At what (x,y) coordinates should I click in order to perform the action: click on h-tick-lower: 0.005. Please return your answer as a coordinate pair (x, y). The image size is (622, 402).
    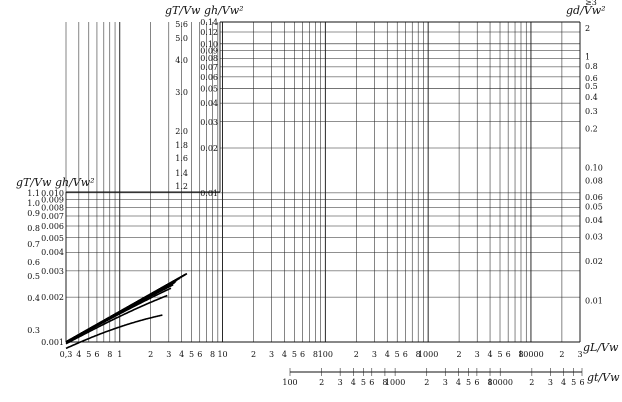
    Looking at the image, I should click on (52, 238).